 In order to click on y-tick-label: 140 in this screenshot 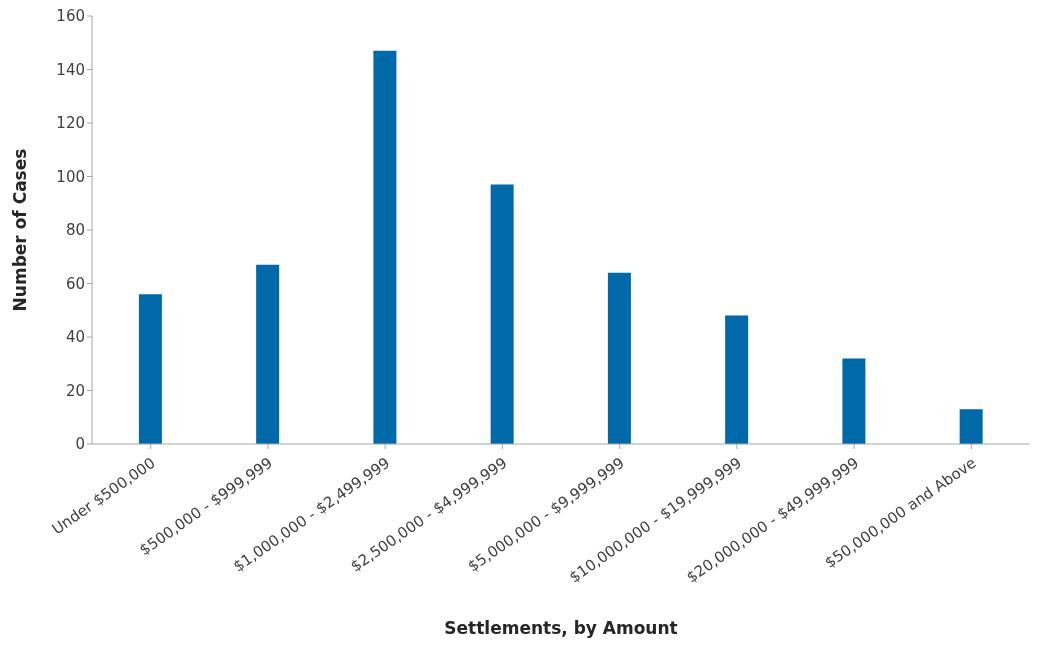, I will do `click(70, 69)`.